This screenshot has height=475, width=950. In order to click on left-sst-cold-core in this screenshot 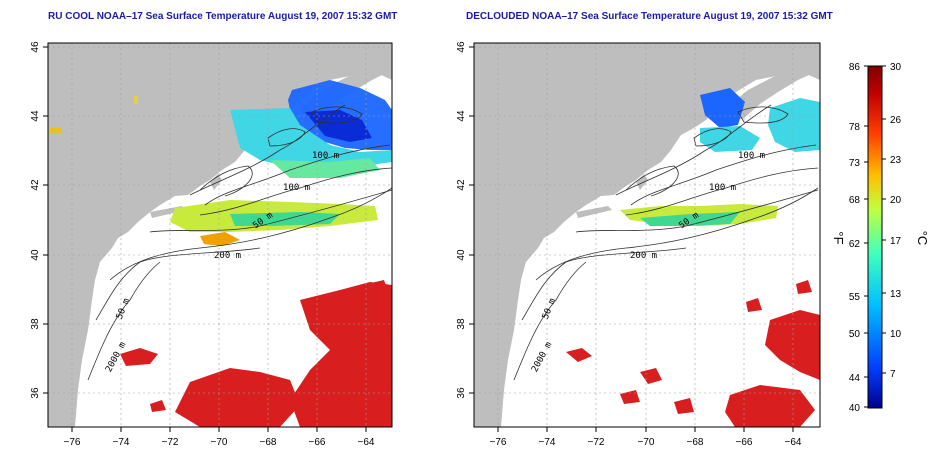, I will do `click(338, 126)`.